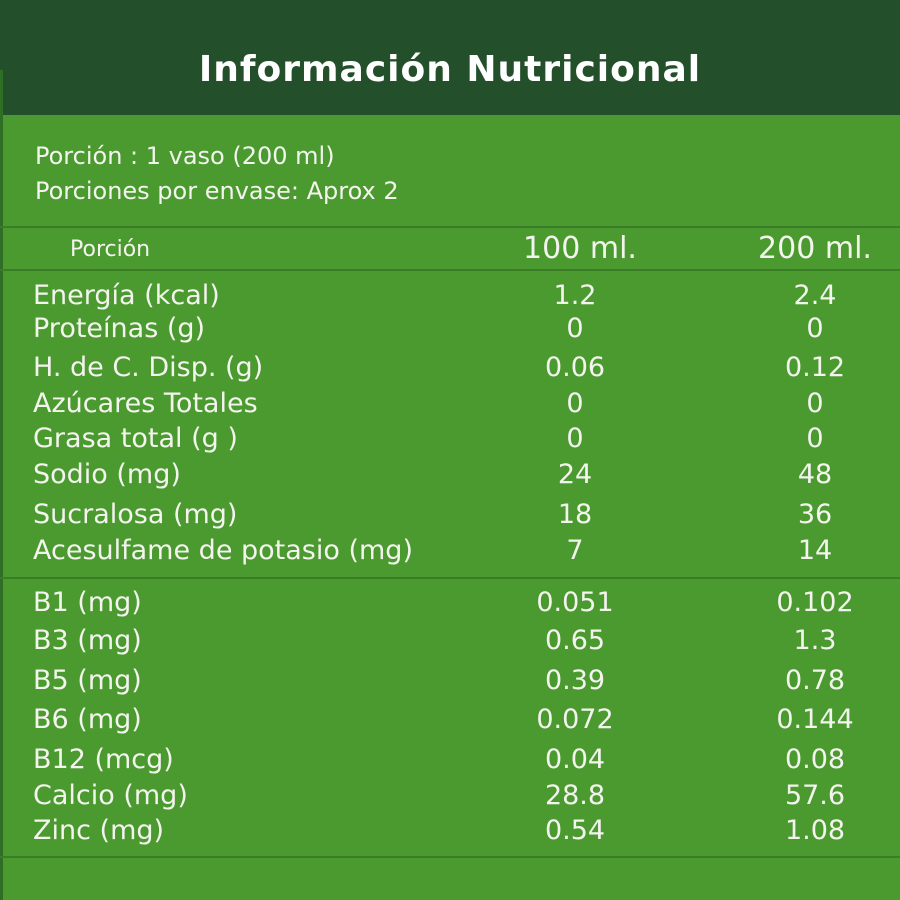 The width and height of the screenshot is (900, 900). What do you see at coordinates (815, 830) in the screenshot?
I see `value-200ml: 1.08` at bounding box center [815, 830].